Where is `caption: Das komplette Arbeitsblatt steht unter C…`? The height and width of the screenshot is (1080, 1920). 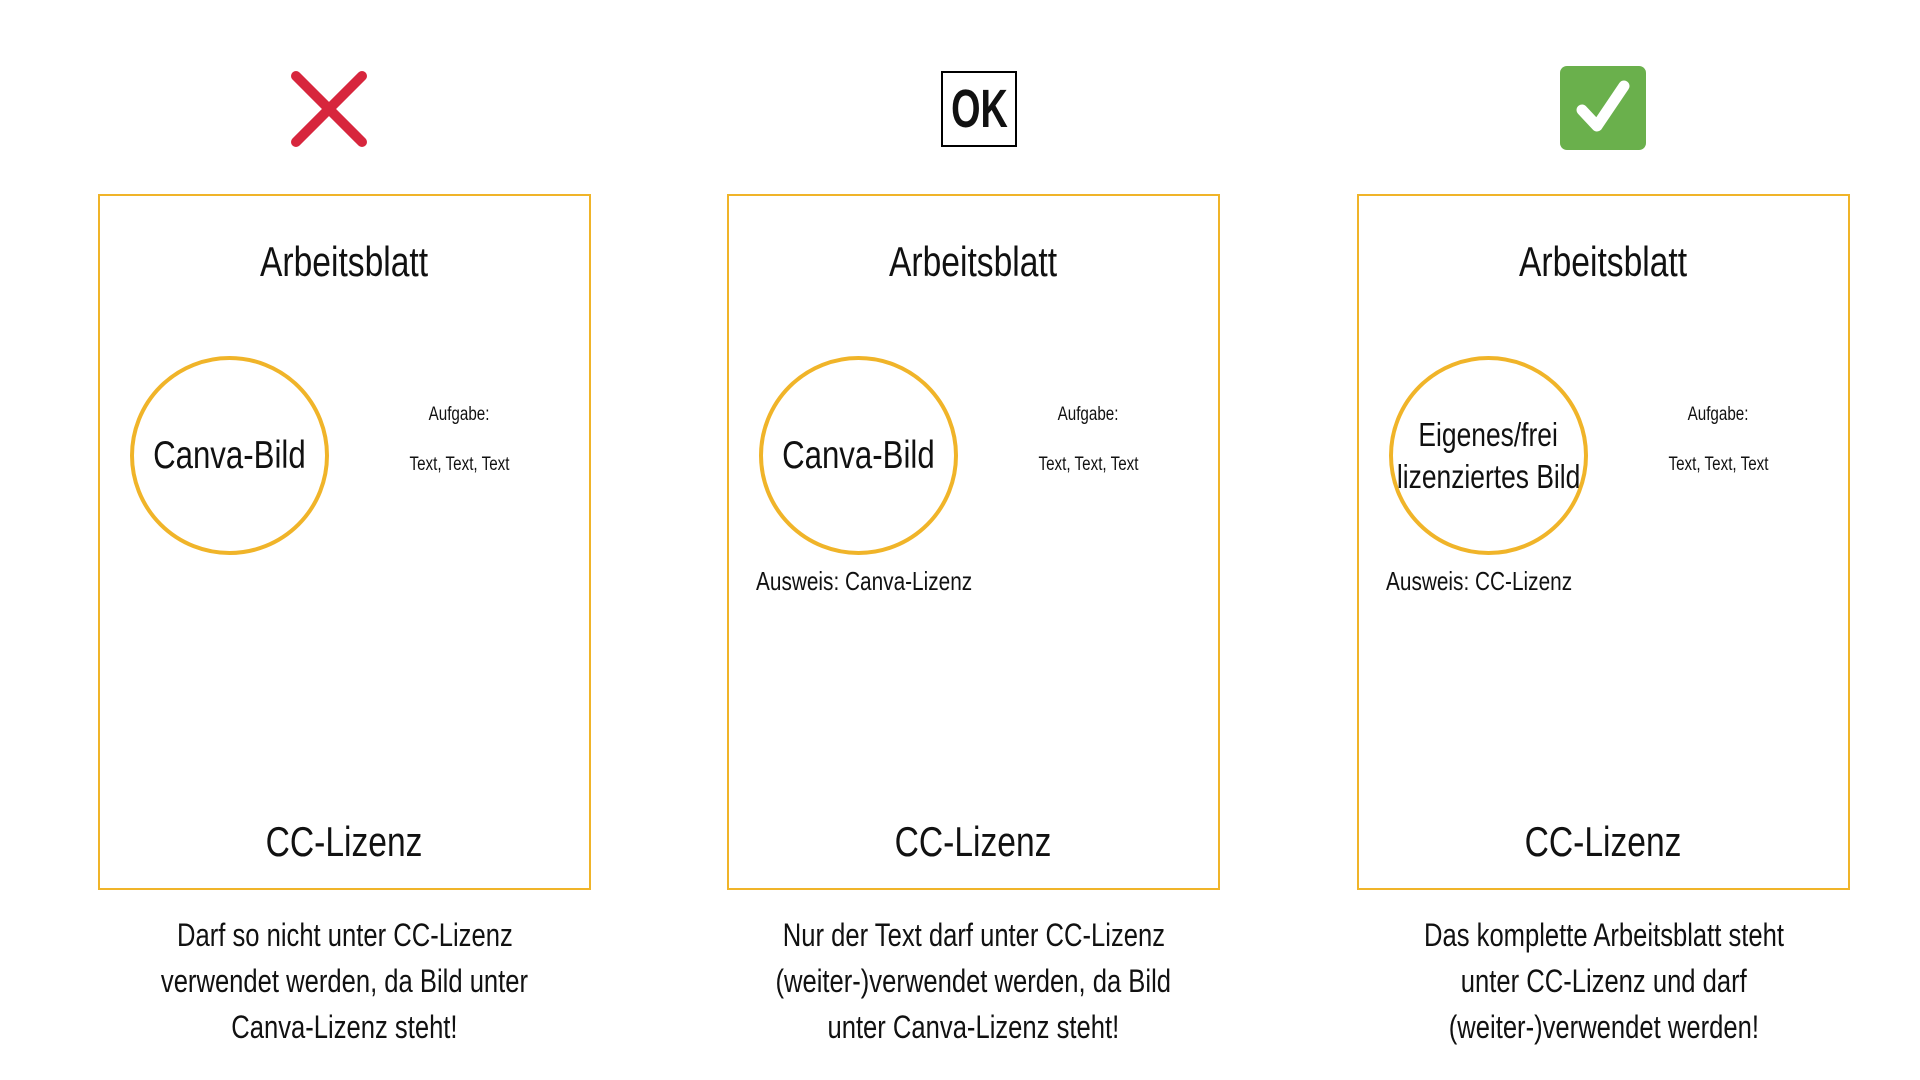 caption: Das komplette Arbeitsblatt steht unter C… is located at coordinates (1603, 981).